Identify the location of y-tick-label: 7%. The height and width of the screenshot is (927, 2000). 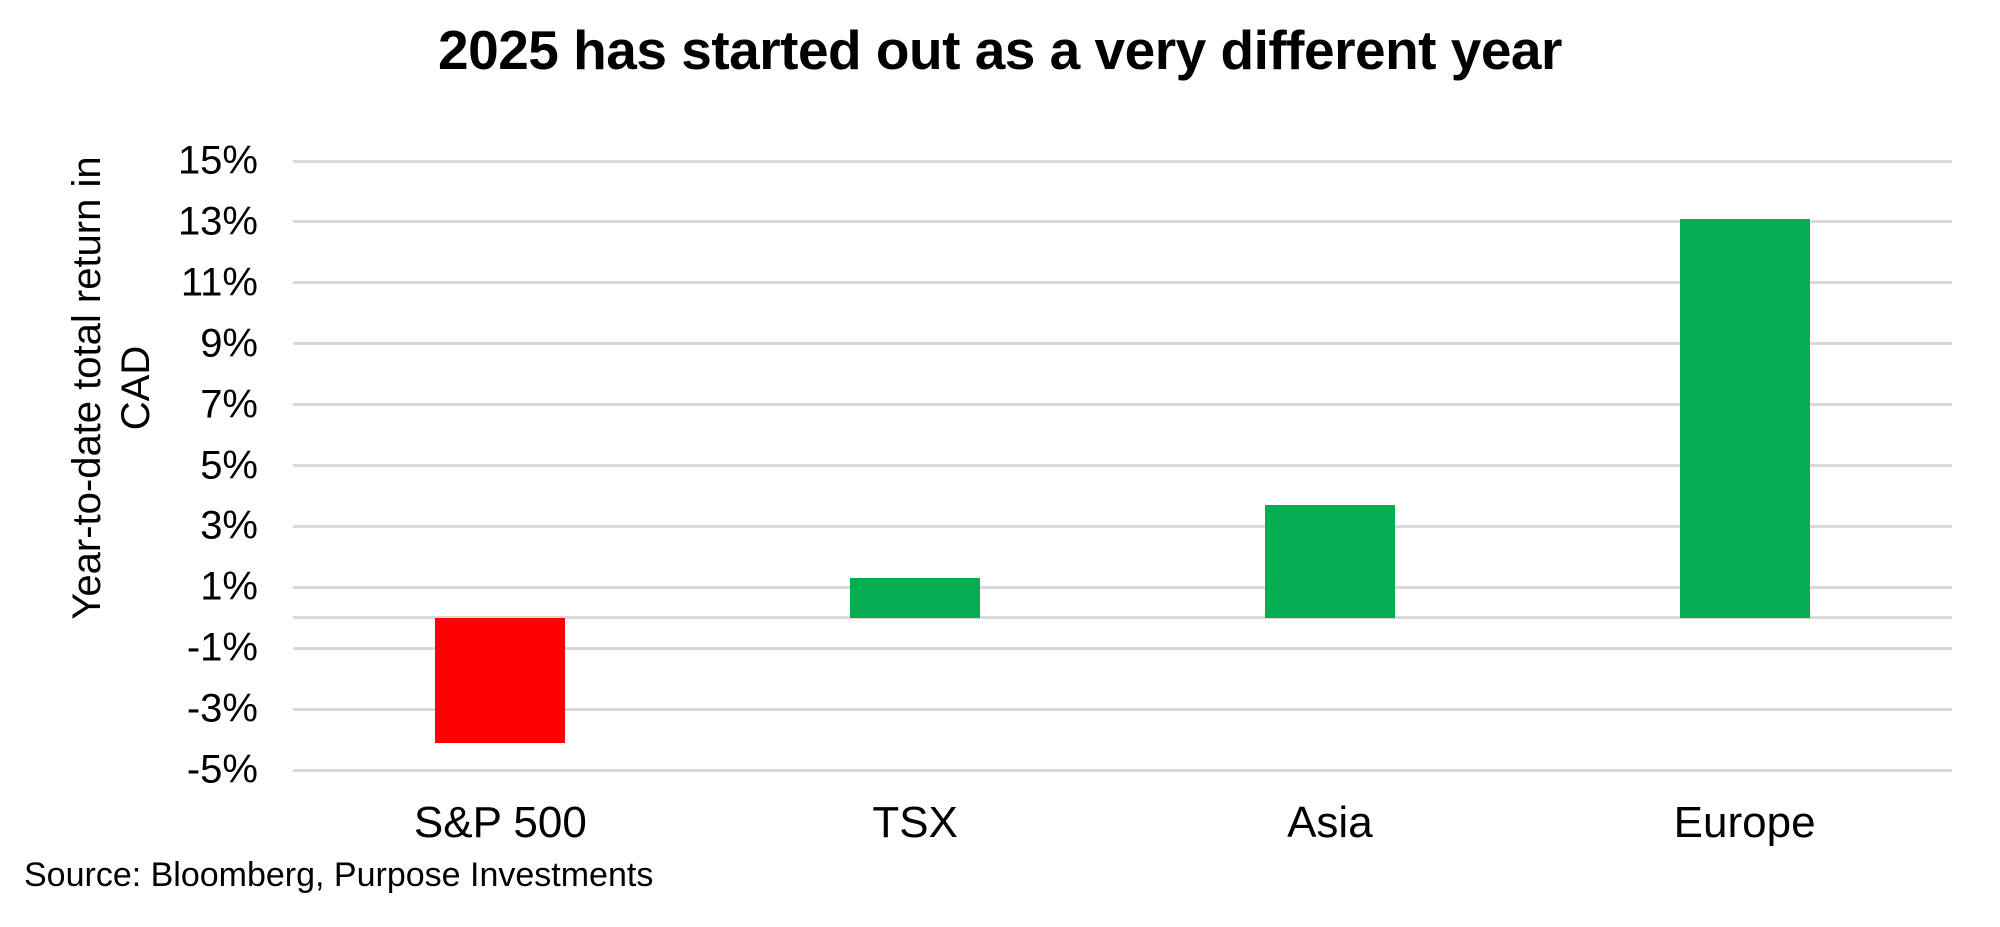
(229, 404).